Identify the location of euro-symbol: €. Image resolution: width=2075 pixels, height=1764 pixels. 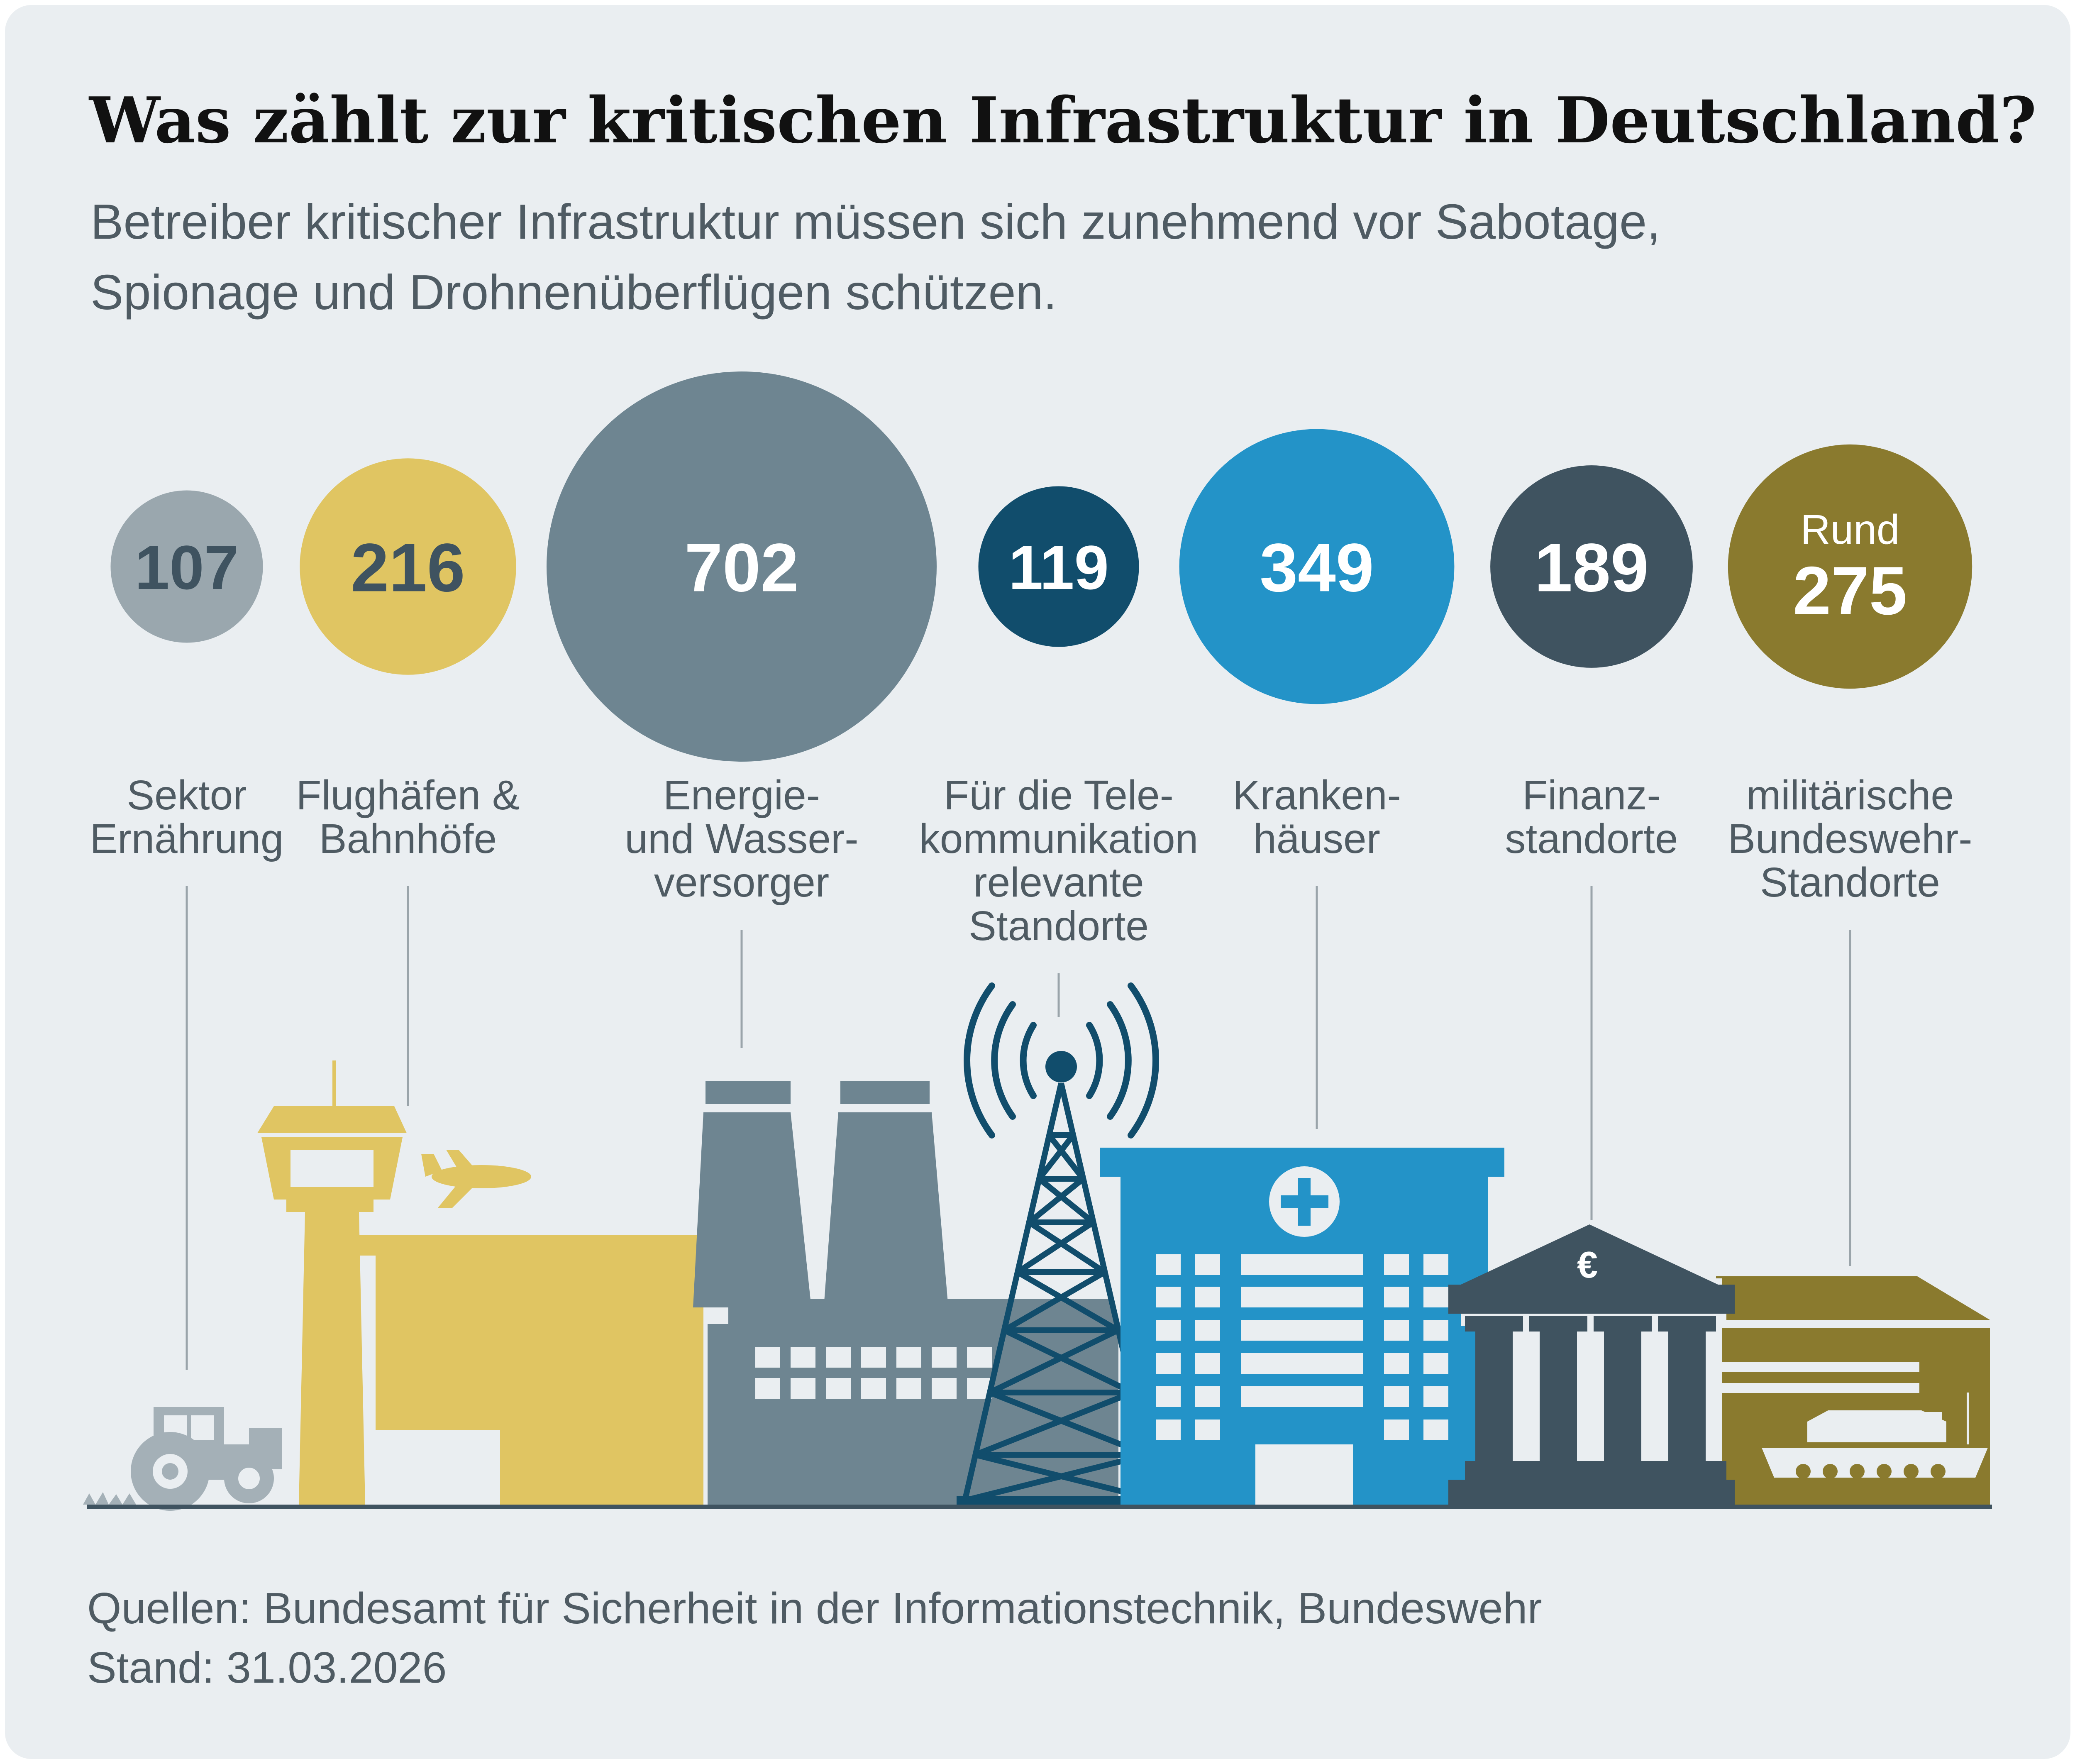
(1587, 1265).